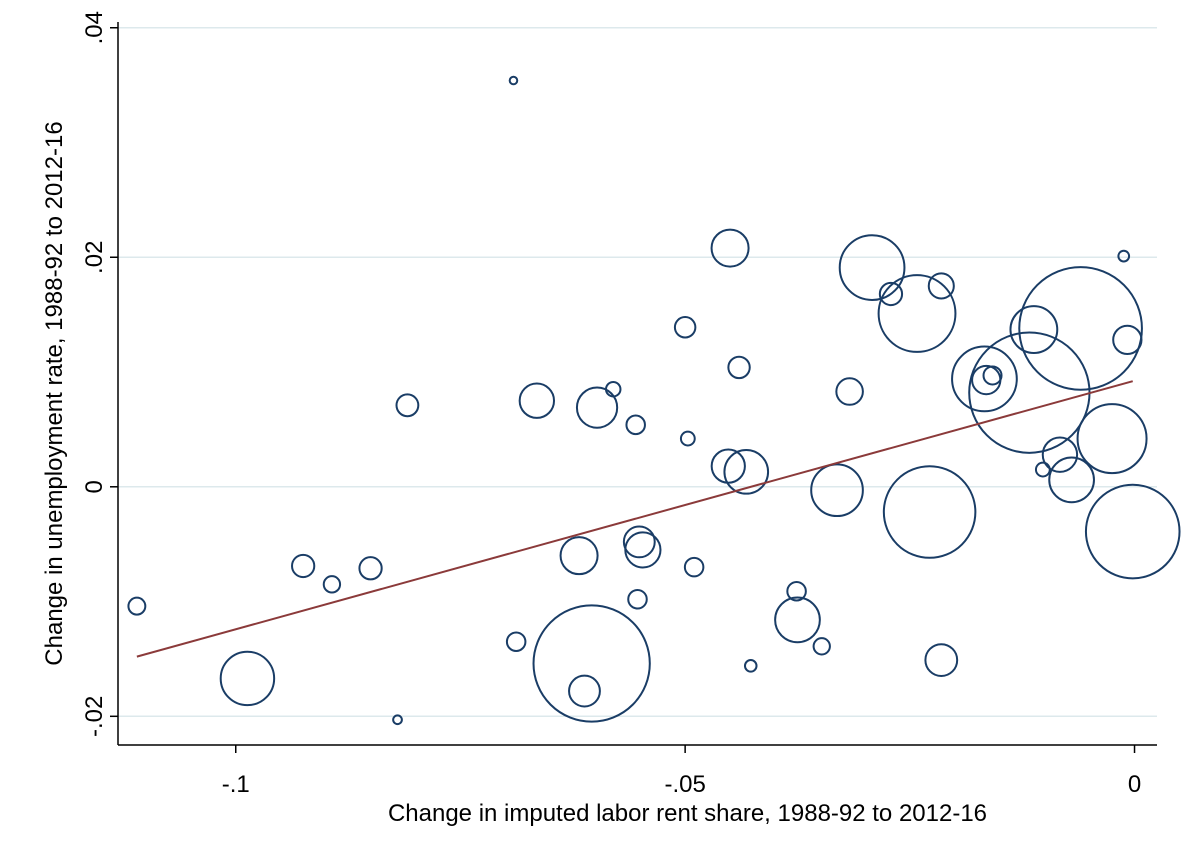 This screenshot has width=1188, height=864. What do you see at coordinates (684, 784) in the screenshot?
I see `x-tick-label: -.05` at bounding box center [684, 784].